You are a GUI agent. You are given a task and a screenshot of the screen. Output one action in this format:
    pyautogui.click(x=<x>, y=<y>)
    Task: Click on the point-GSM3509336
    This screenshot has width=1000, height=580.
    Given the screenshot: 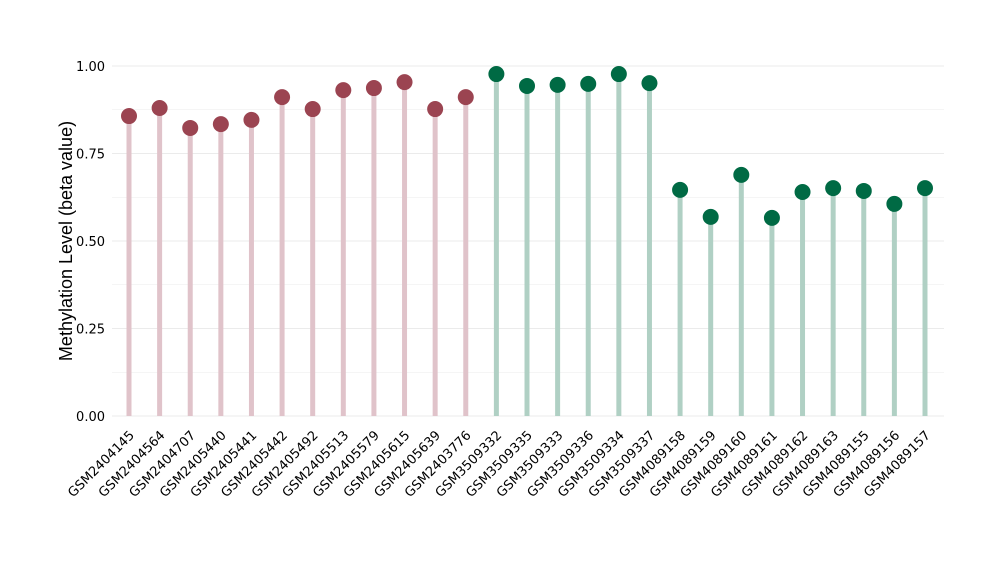 What is the action you would take?
    pyautogui.click(x=588, y=83)
    